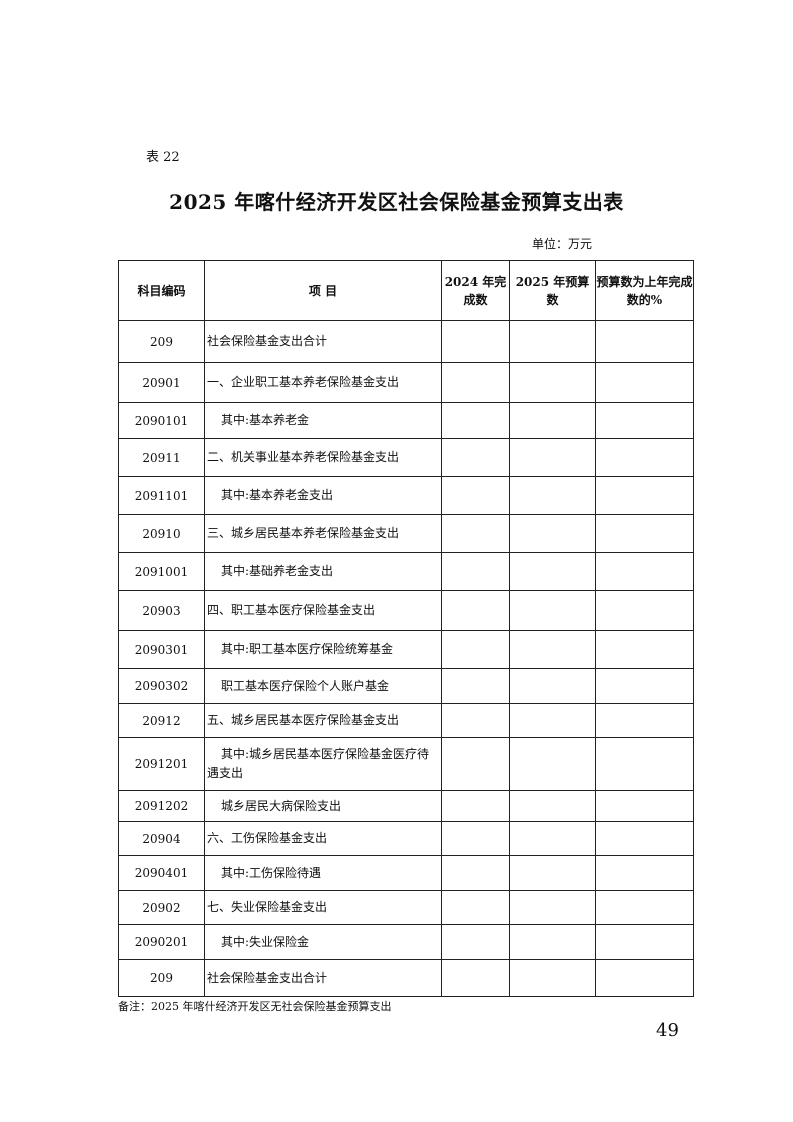 Image resolution: width=793 pixels, height=1122 pixels. Describe the element at coordinates (475, 290) in the screenshot. I see `col-header-2024: 2024 年完成数` at that location.